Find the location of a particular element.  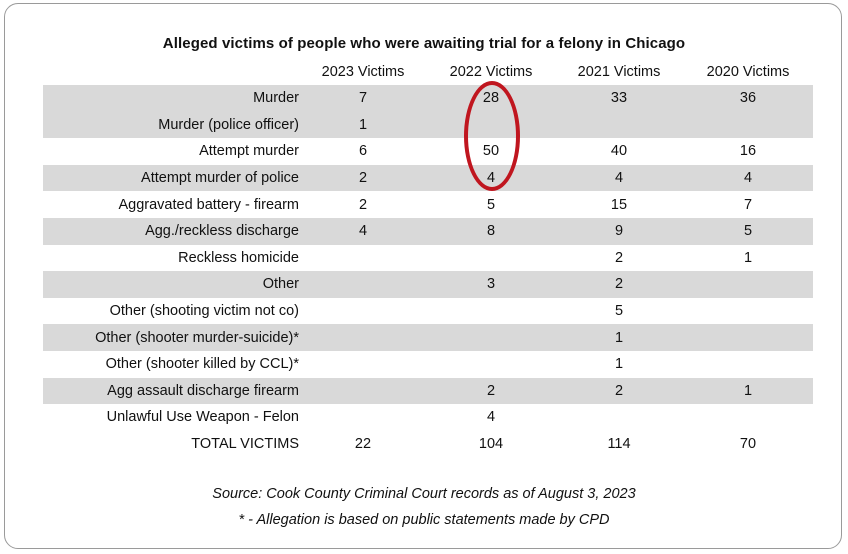

value-cell: 36 is located at coordinates (748, 98).